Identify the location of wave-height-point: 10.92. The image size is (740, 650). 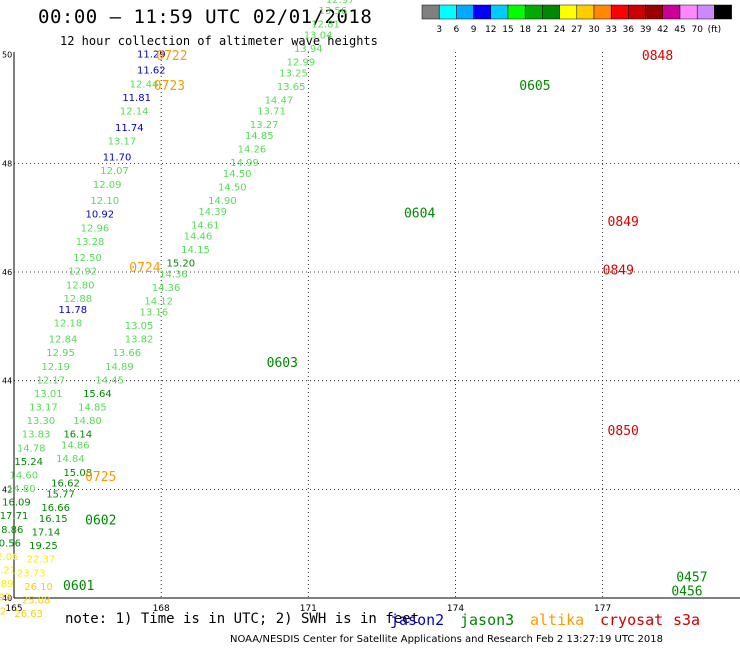
(100, 215).